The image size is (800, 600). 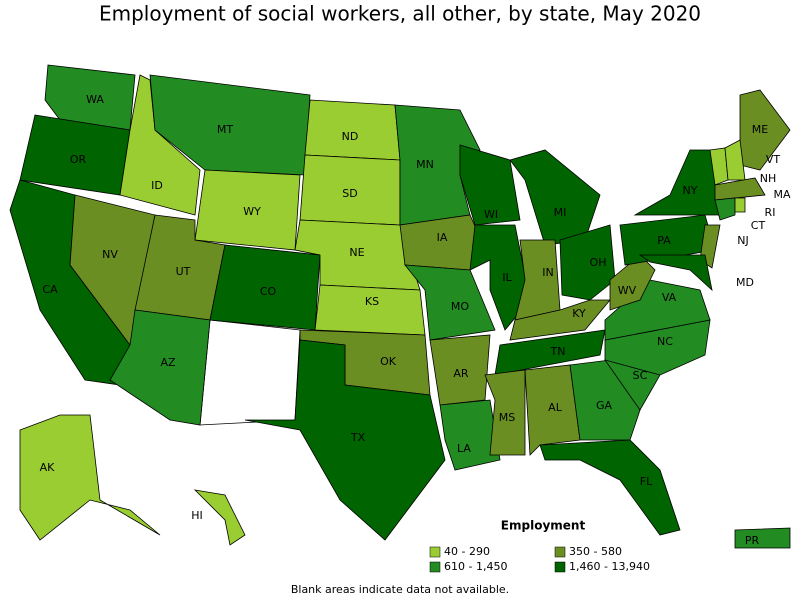 I want to click on state-label: AL, so click(x=555, y=407).